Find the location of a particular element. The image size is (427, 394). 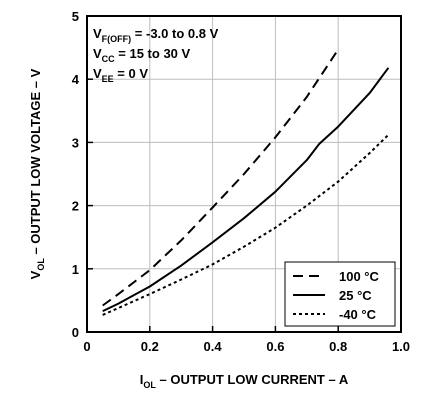

y-tick-label: 0 is located at coordinates (75, 332).